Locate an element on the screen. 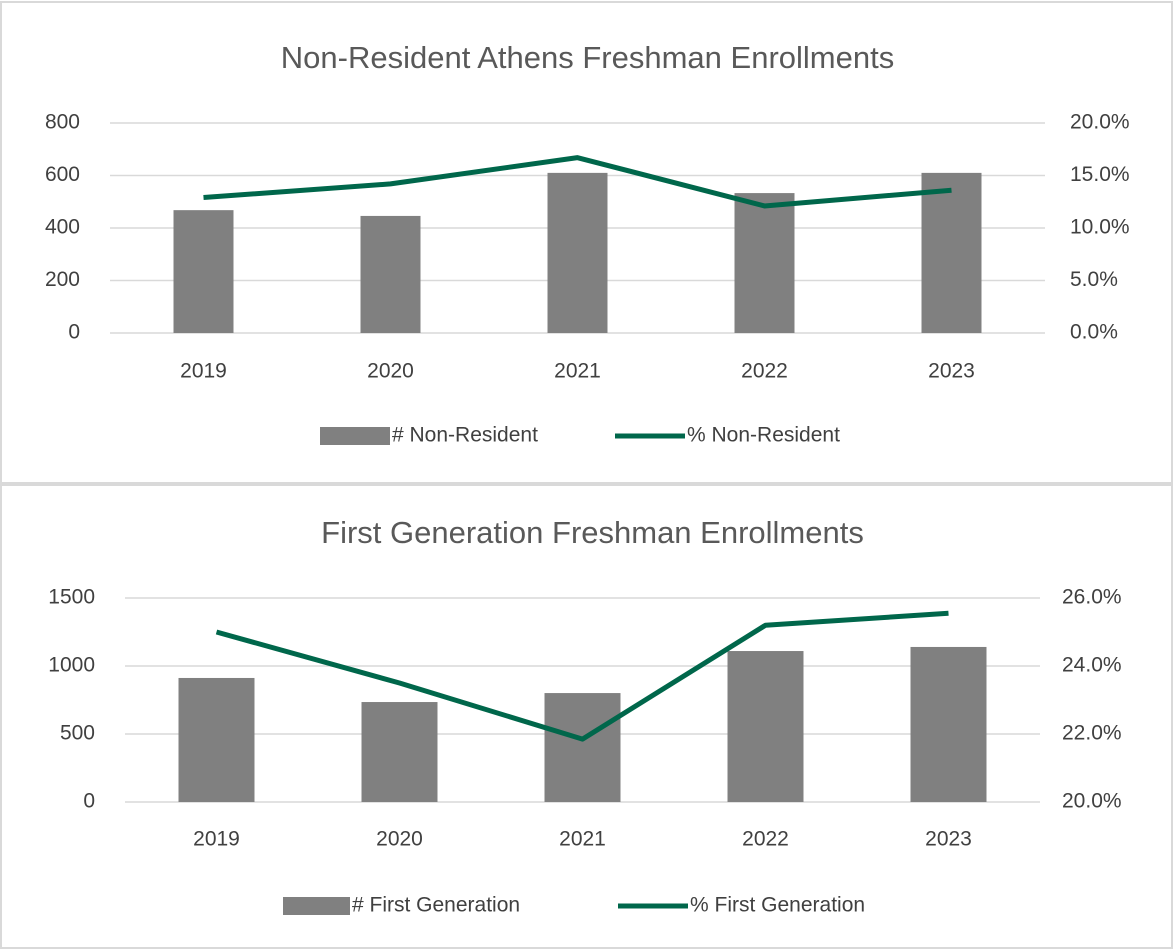  y-tick-label: 500 is located at coordinates (77, 733).